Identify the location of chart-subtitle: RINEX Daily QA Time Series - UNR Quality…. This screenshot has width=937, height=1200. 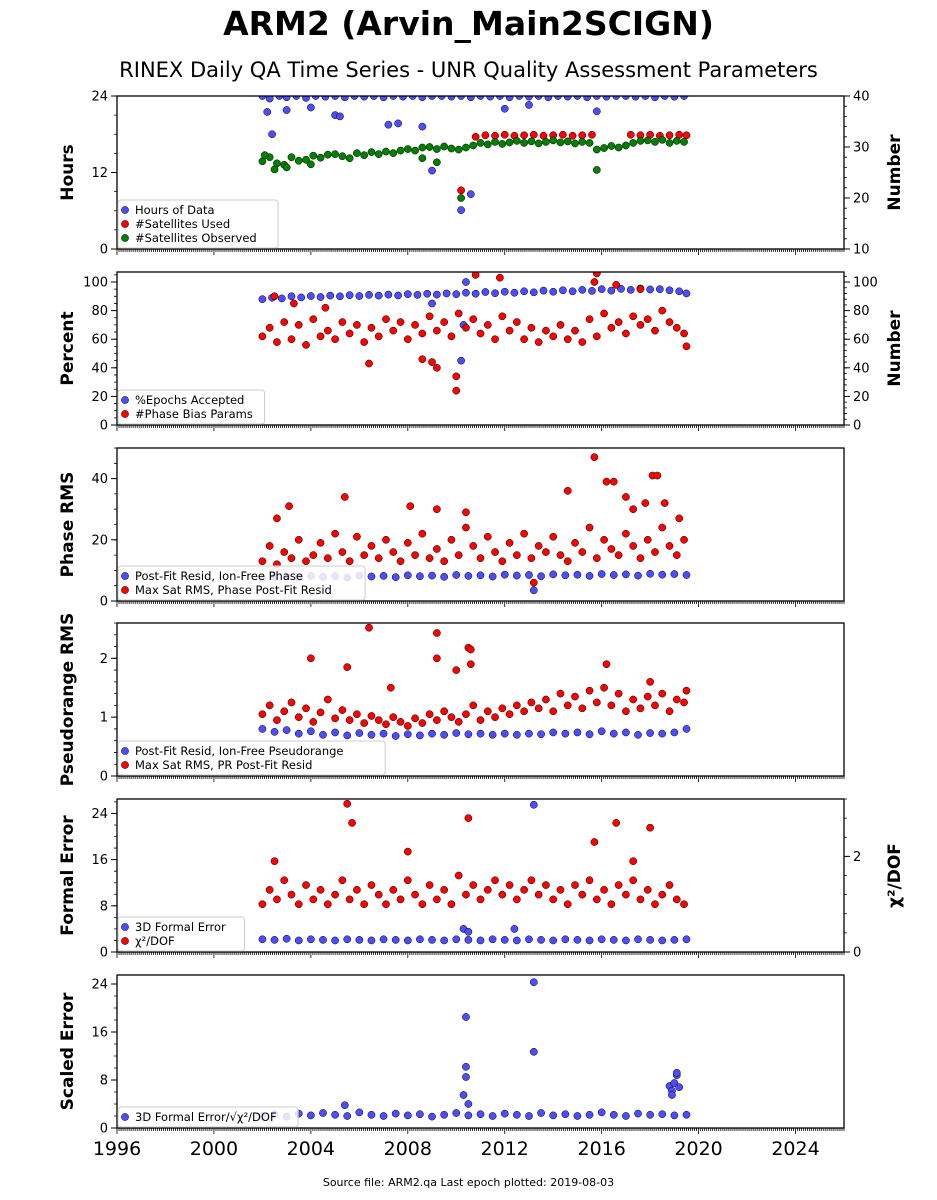
(468, 70).